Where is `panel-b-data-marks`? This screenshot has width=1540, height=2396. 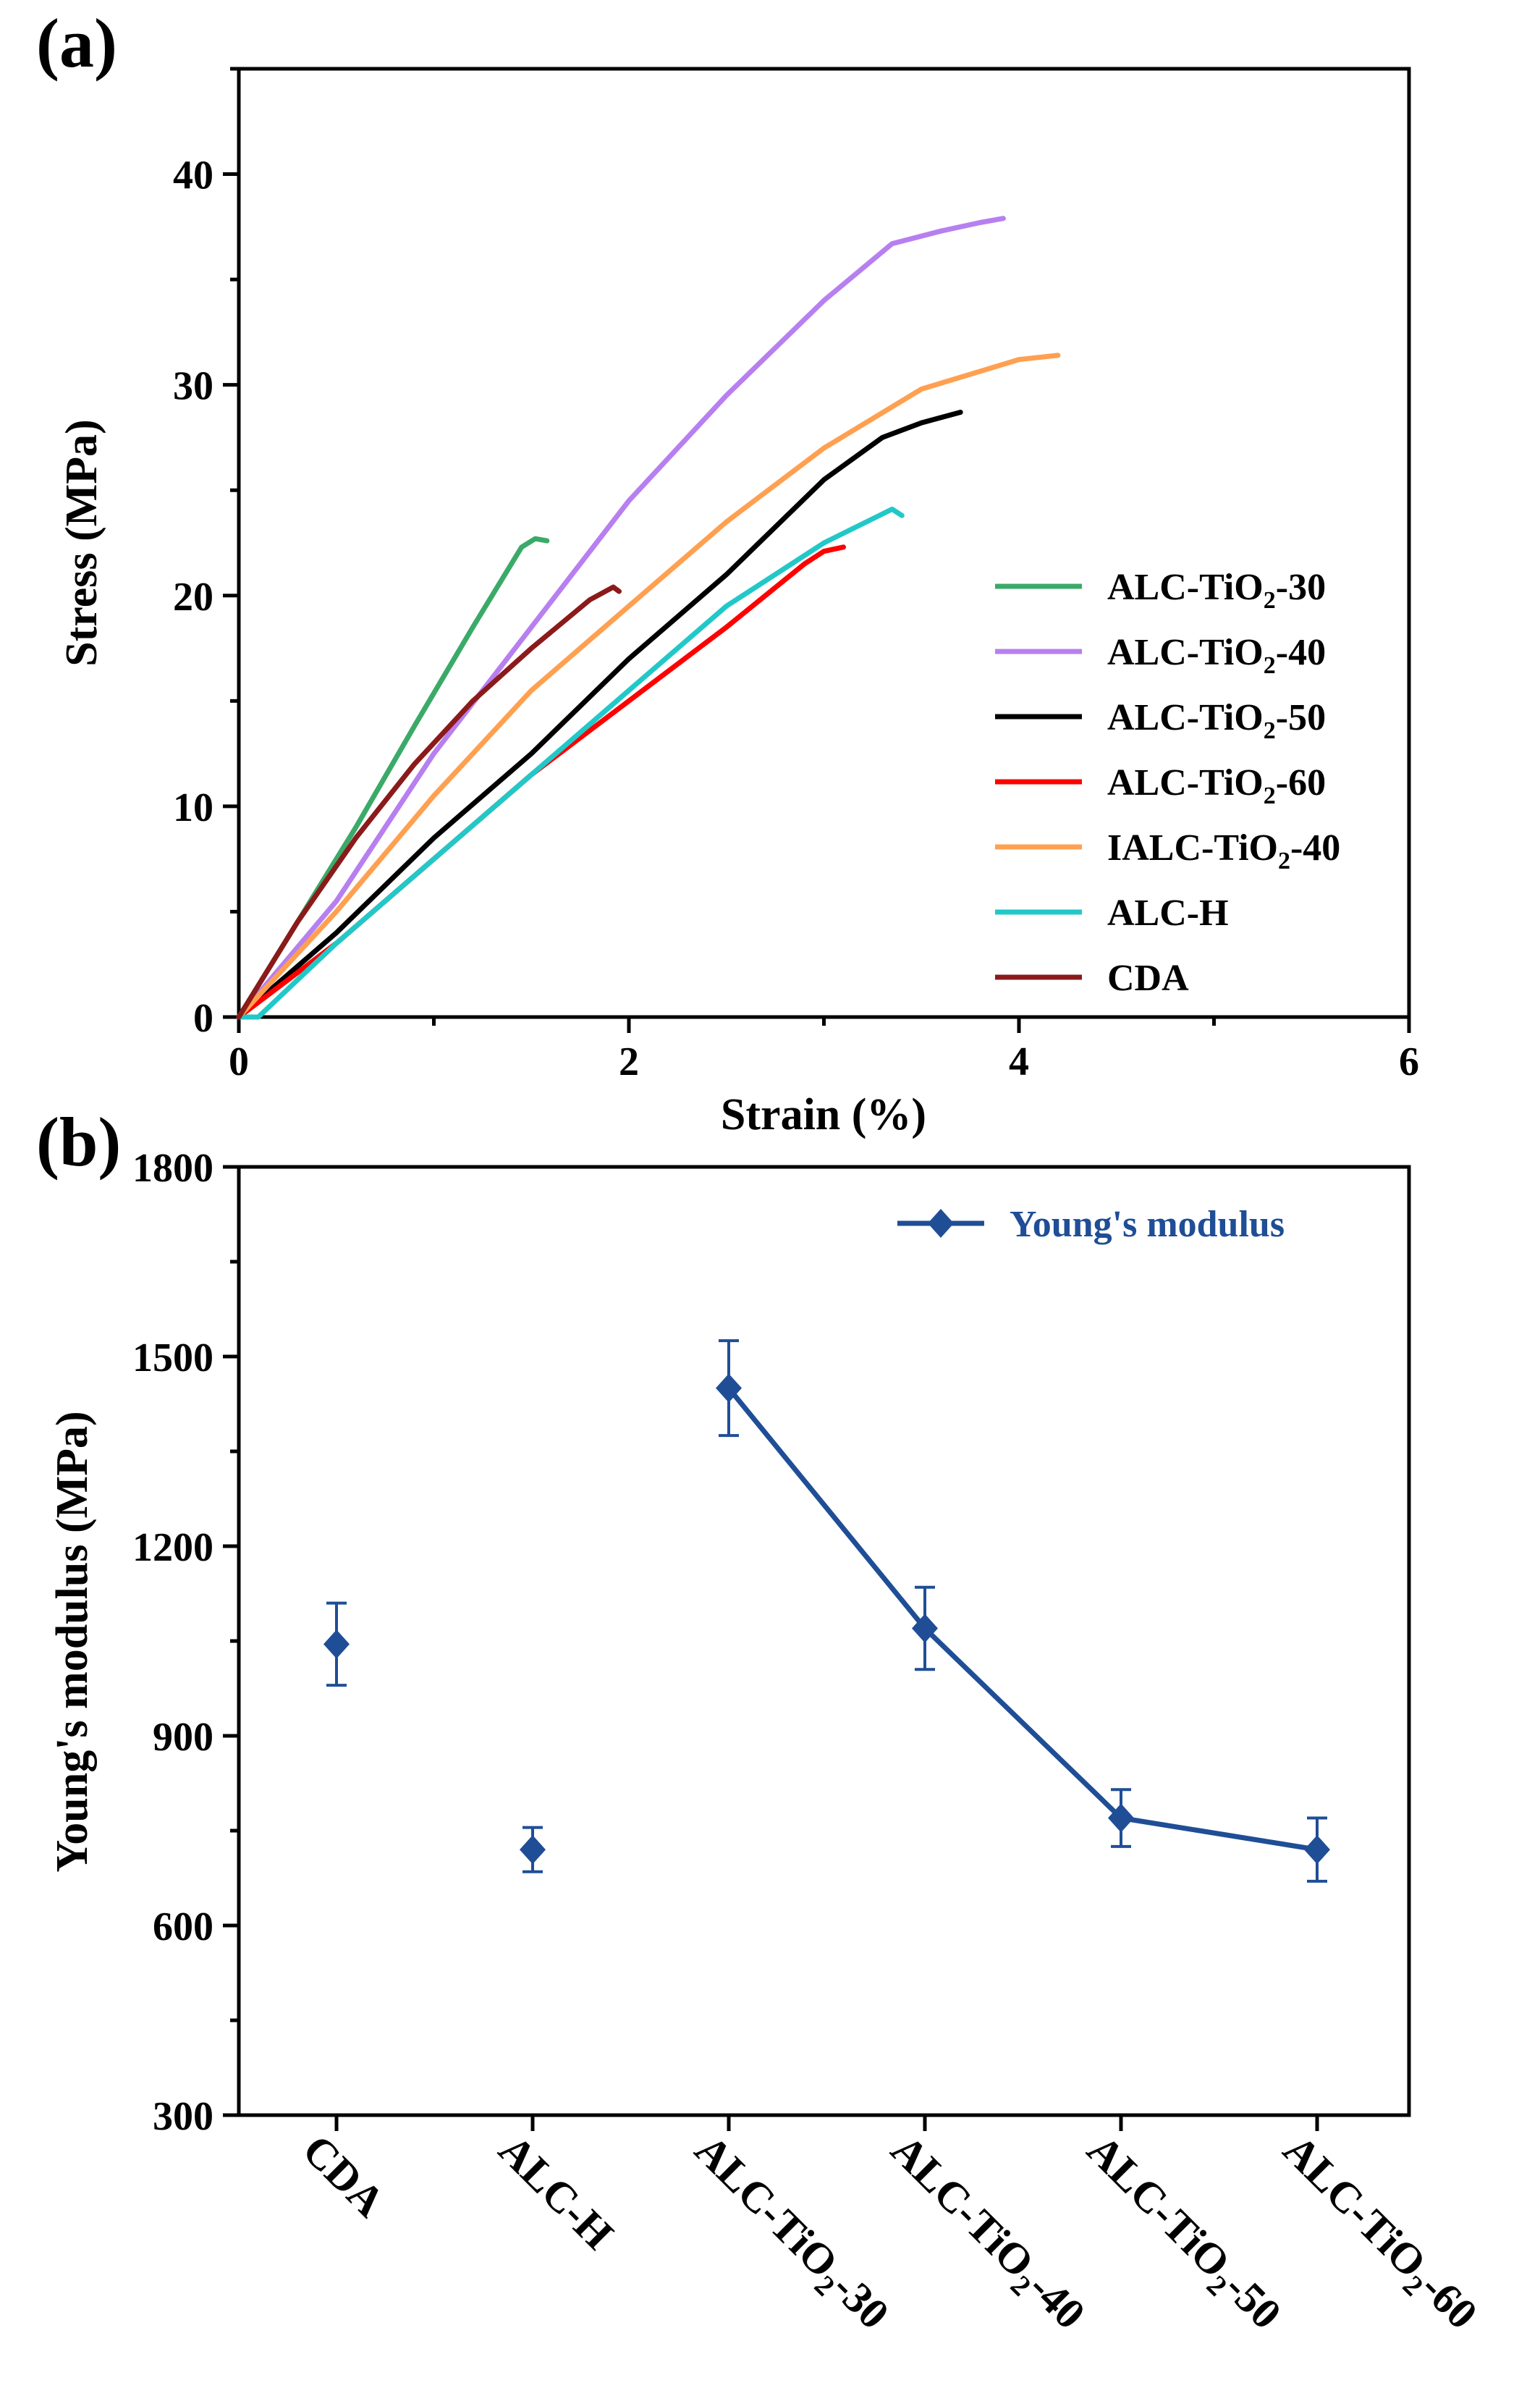
panel-b-data-marks is located at coordinates (826, 1611).